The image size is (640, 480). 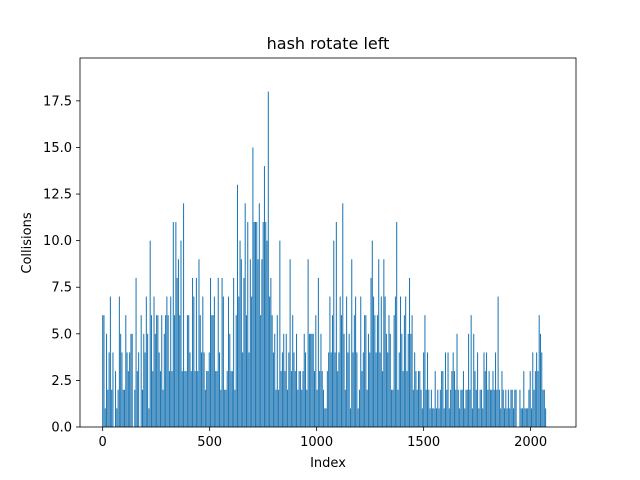 I want to click on y-tick-label: 17.5, so click(x=57, y=101).